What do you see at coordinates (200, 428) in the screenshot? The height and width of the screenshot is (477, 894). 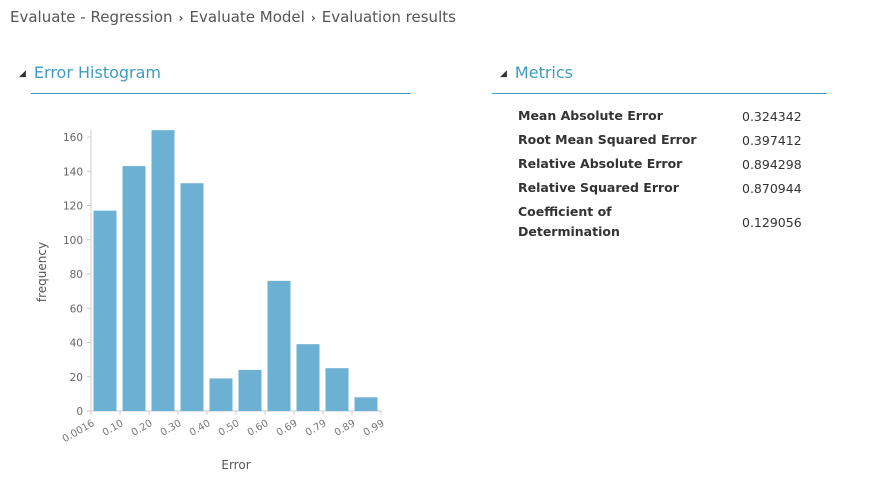 I see `x-tick-label: 0.40` at bounding box center [200, 428].